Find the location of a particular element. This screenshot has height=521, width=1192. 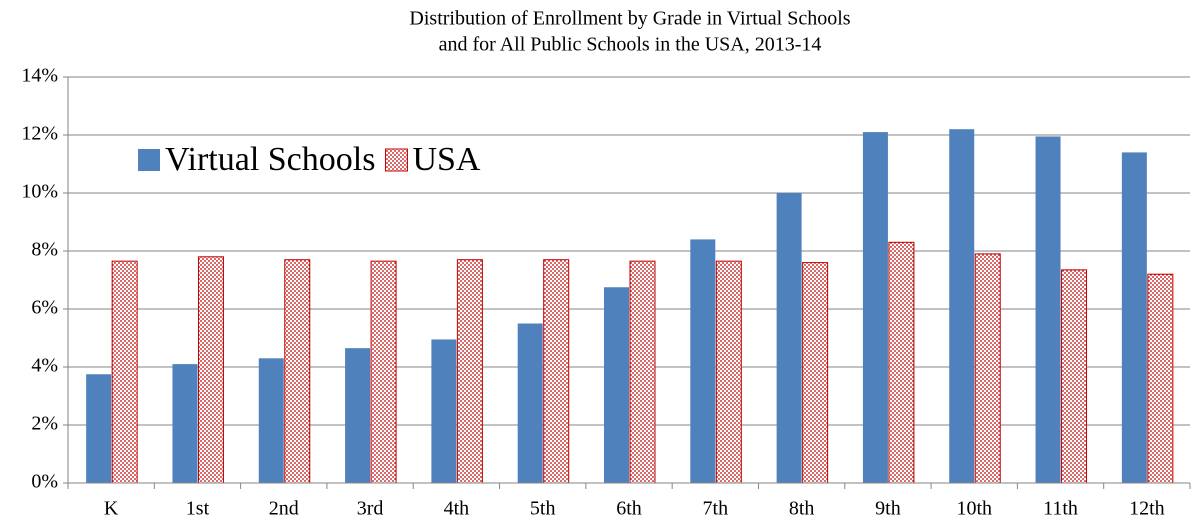

x-tick-label: 11th is located at coordinates (1060, 509).